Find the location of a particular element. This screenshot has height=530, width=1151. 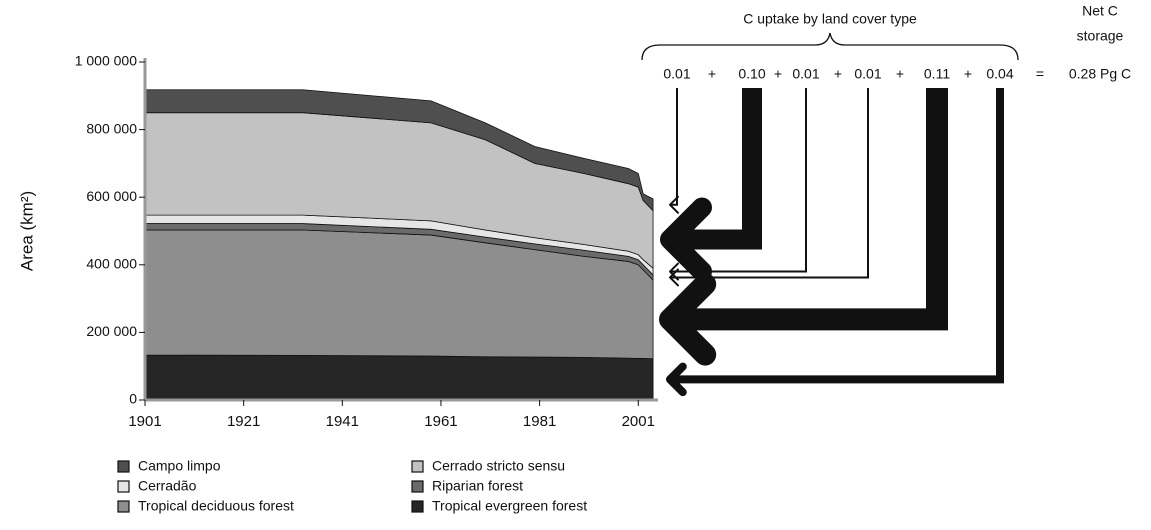

operator: = is located at coordinates (1040, 74).